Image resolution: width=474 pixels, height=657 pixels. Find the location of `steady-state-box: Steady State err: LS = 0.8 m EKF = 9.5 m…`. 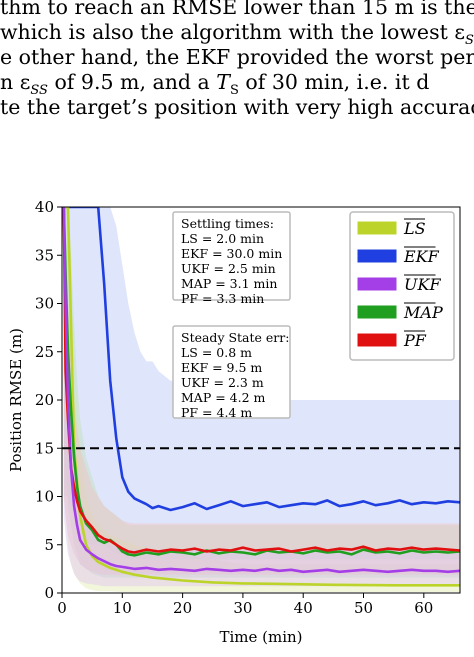

steady-state-box: Steady State err: LS = 0.8 m EKF = 9.5 m… is located at coordinates (231, 372).